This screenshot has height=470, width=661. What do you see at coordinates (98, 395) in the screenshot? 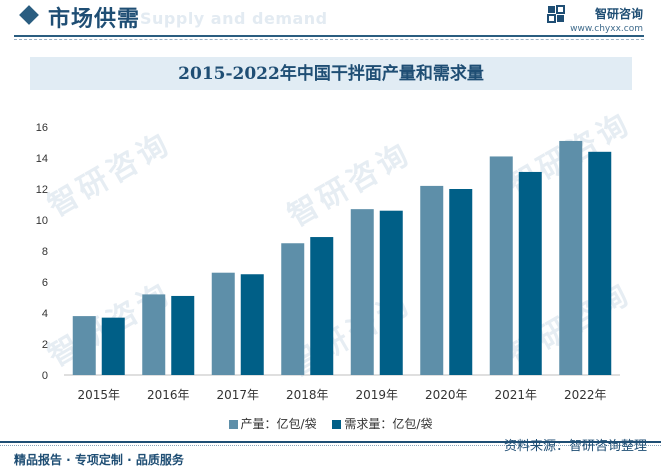
I see `x-tick-label: 2015年` at bounding box center [98, 395].